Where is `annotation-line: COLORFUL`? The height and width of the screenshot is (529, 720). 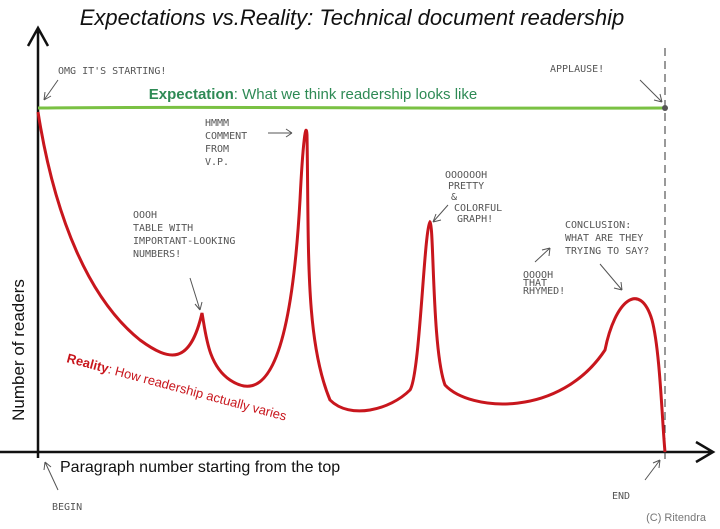 annotation-line: COLORFUL is located at coordinates (478, 208).